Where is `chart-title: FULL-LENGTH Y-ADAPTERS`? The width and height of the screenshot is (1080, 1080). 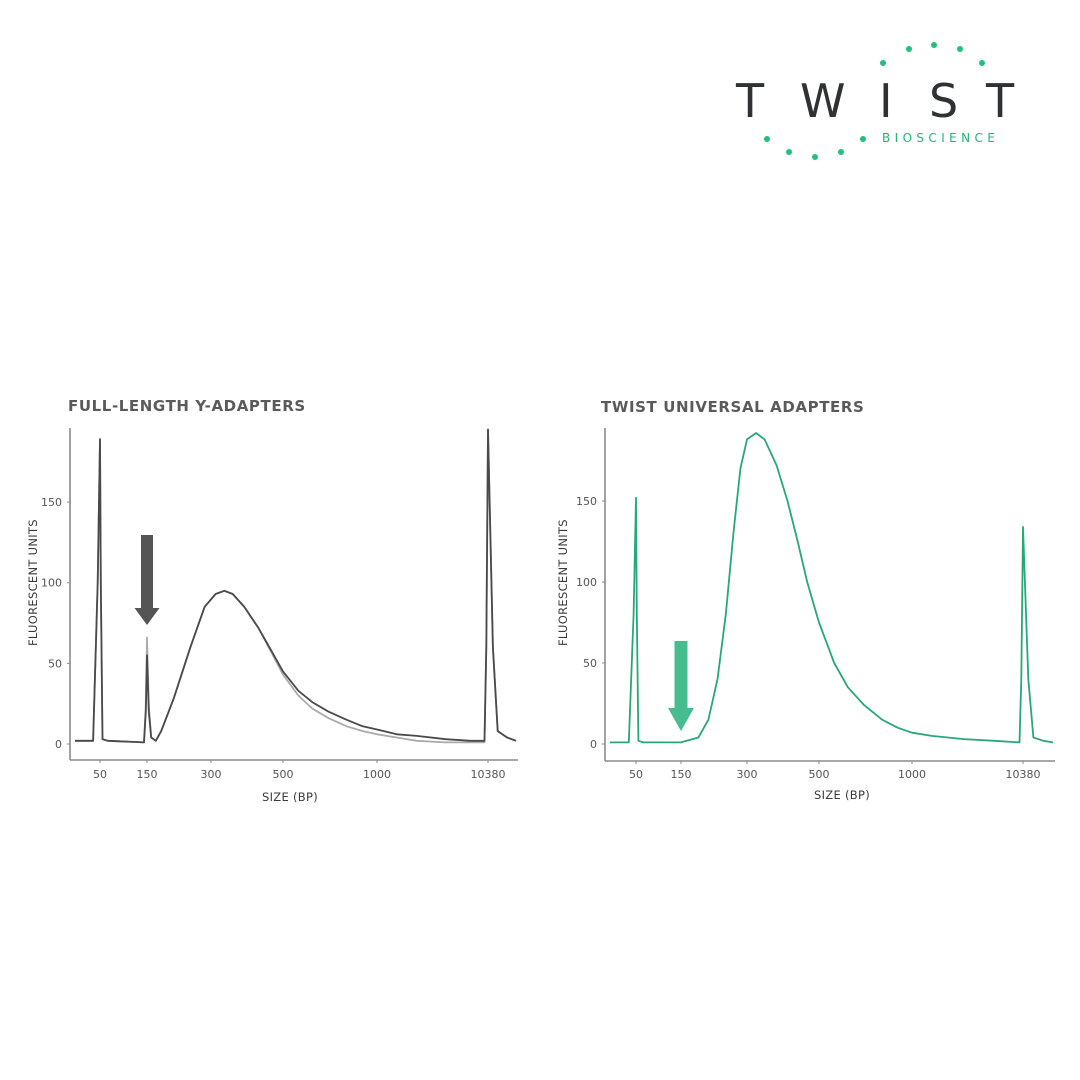 chart-title: FULL-LENGTH Y-ADAPTERS is located at coordinates (187, 406).